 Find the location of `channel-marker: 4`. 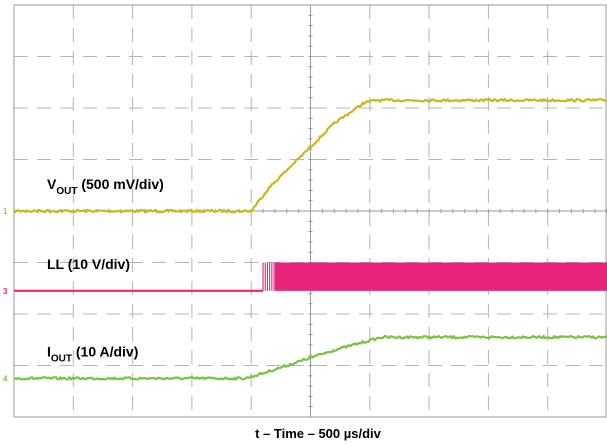

channel-marker: 4 is located at coordinates (5, 378).